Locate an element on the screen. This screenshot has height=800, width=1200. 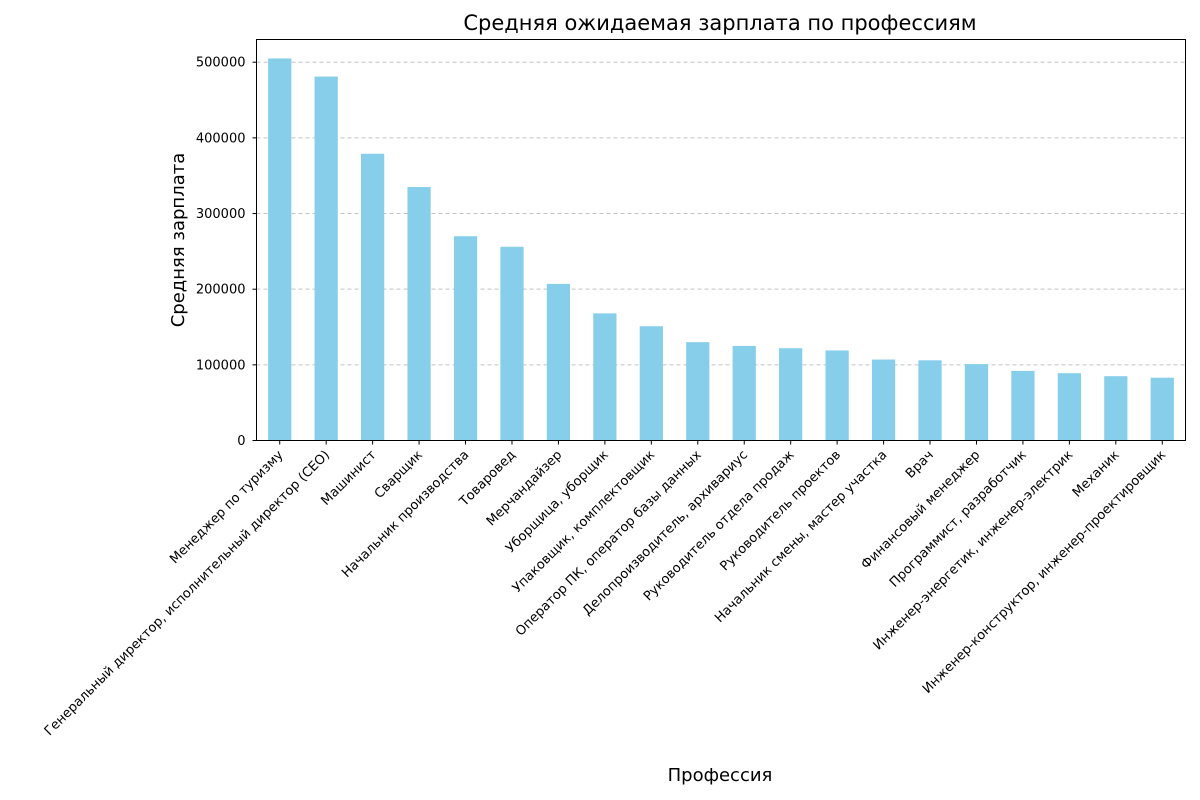
chart-title: Средняя ожидаемая зарплата по профессиям is located at coordinates (719, 23).